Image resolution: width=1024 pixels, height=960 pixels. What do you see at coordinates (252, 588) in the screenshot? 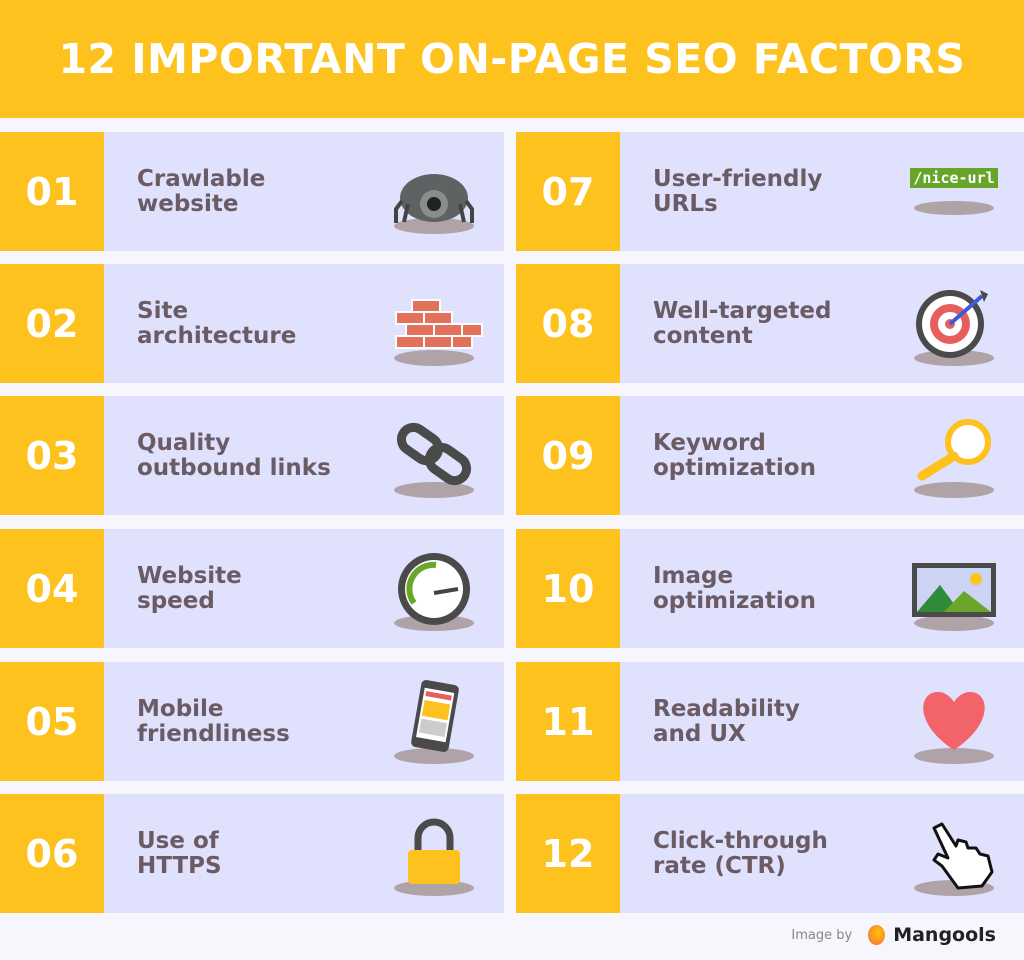
I see `factor-card: 04 Website speed` at bounding box center [252, 588].